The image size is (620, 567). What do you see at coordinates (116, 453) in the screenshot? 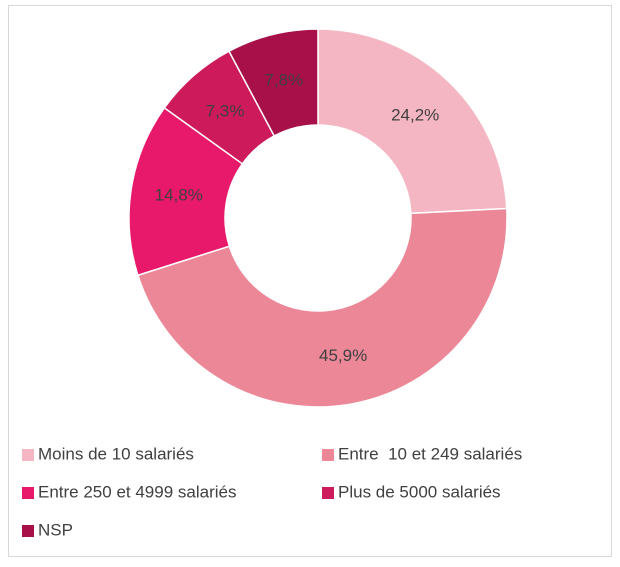
I see `legend-label: Moins de 10 salariés` at bounding box center [116, 453].